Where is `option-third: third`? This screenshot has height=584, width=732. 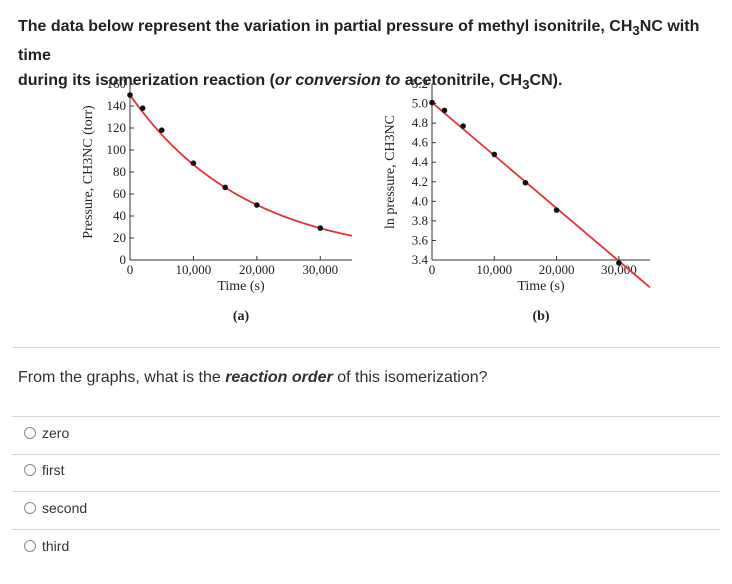
option-third: third is located at coordinates (46, 546).